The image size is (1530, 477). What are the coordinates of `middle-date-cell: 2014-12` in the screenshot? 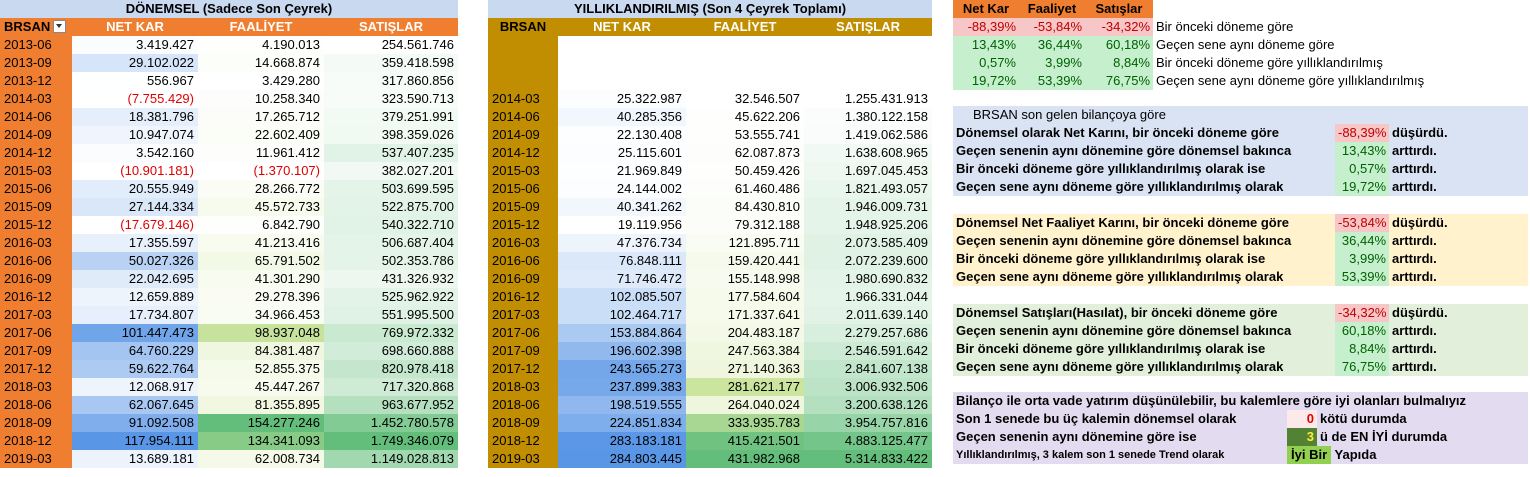 It's located at (523, 153).